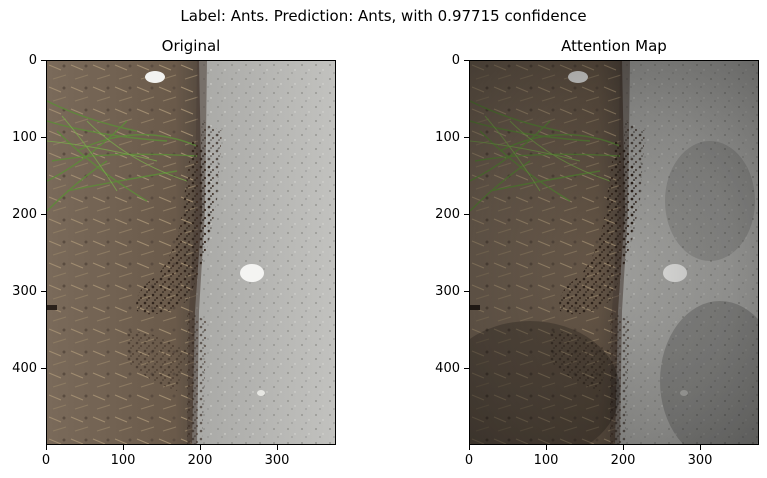  What do you see at coordinates (614, 46) in the screenshot?
I see `panel-title-attention: Attention Map` at bounding box center [614, 46].